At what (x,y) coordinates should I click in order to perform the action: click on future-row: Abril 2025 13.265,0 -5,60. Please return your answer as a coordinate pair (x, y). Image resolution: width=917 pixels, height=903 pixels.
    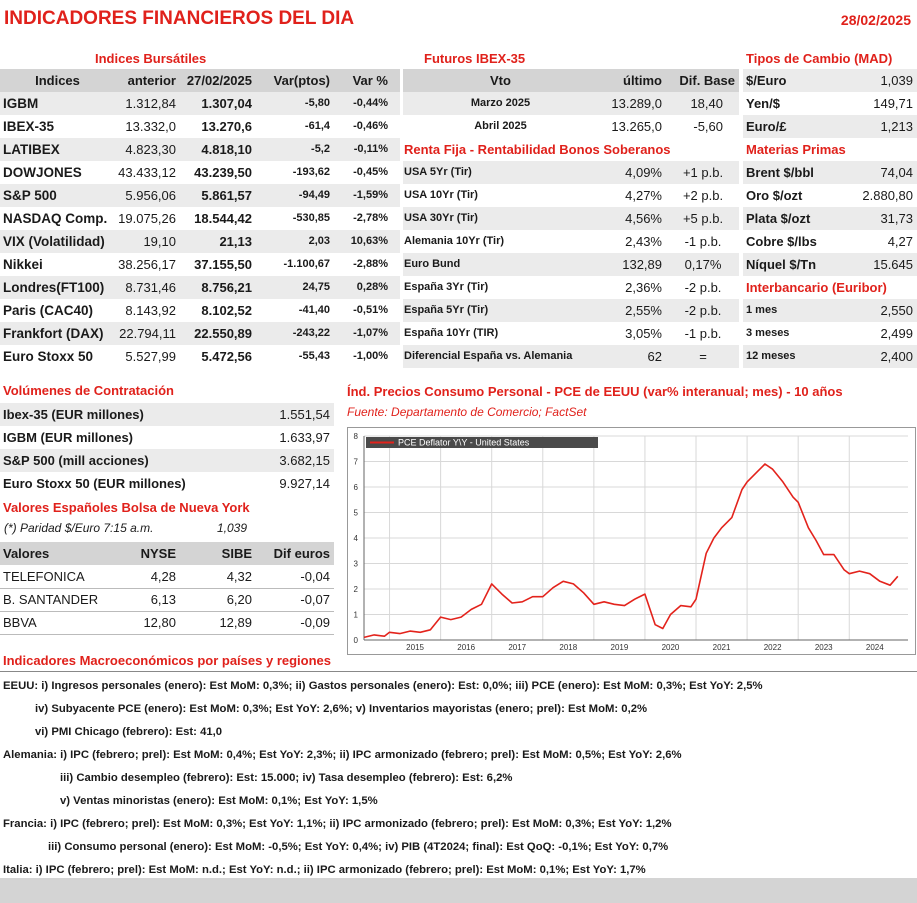
    Looking at the image, I should click on (571, 126).